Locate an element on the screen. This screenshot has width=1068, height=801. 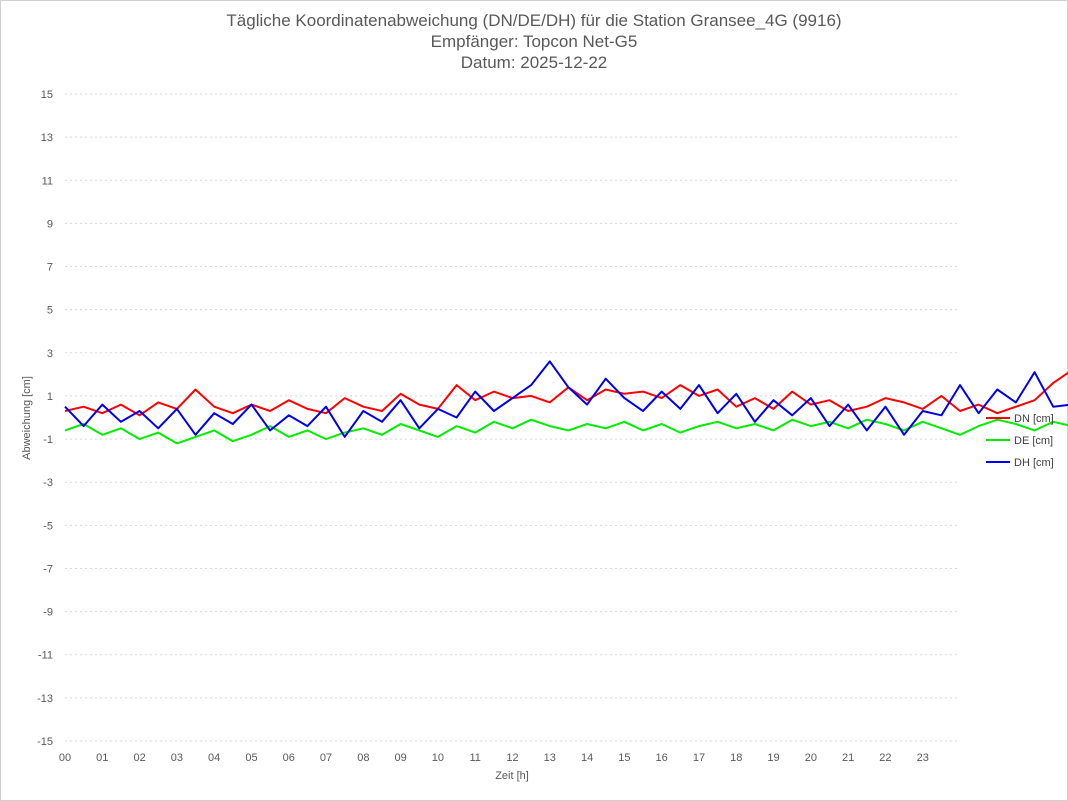
legend-label: DE [cm] is located at coordinates (1033, 441).